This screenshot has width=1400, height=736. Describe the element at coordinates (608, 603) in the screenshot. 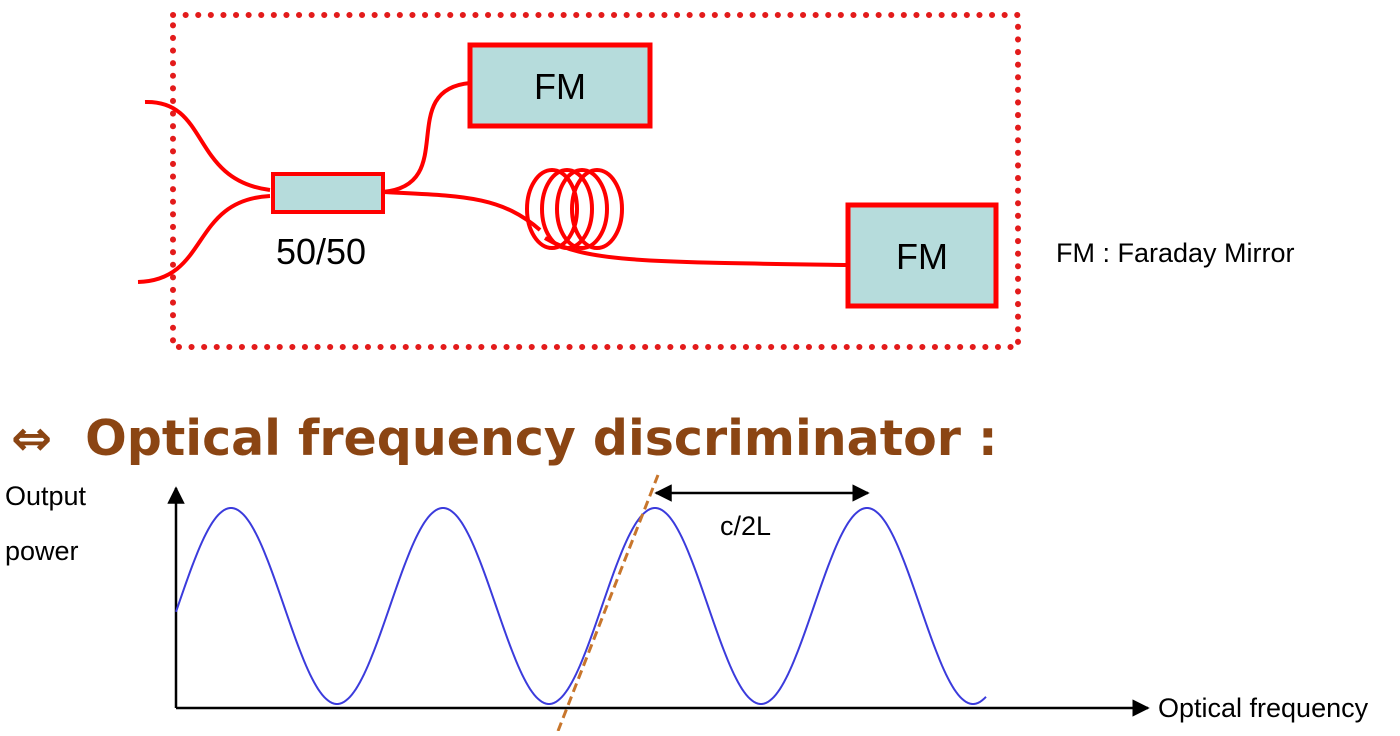

I see `slope-tangent-line` at that location.